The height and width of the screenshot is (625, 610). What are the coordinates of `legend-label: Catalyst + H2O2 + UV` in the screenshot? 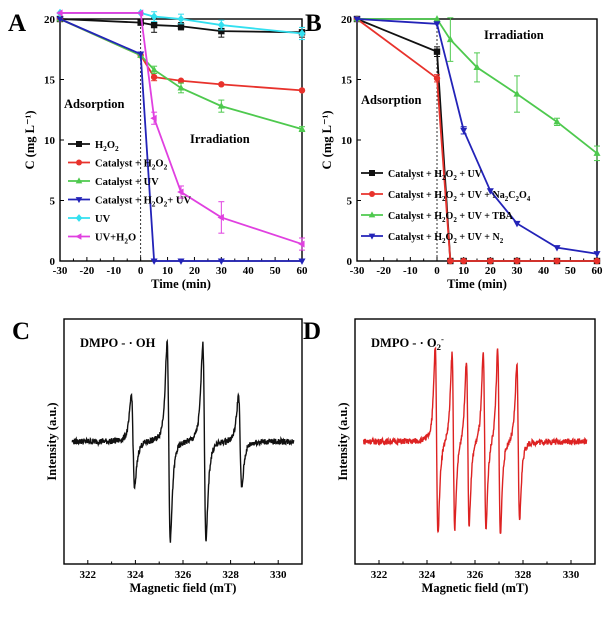 It's located at (435, 175).